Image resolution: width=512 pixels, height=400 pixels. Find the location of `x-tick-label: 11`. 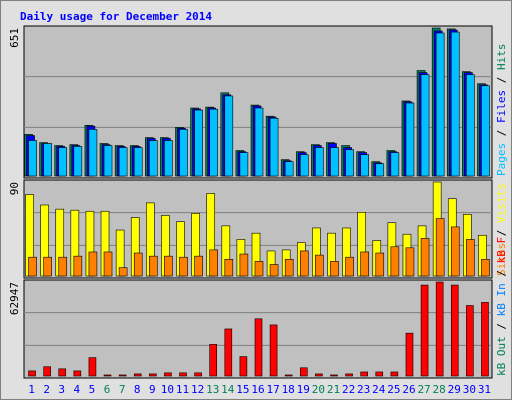

x-tick-label: 11 is located at coordinates (182, 389).